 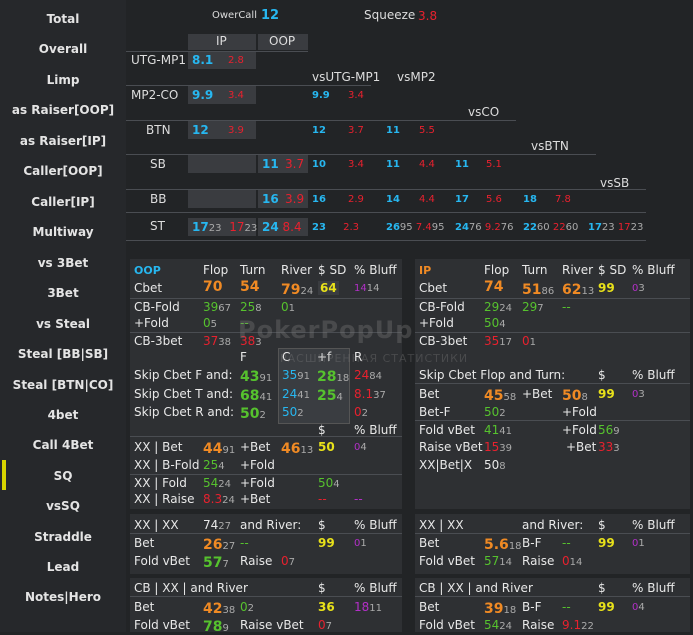 I want to click on oop-h-turn: Turn, so click(x=253, y=270).